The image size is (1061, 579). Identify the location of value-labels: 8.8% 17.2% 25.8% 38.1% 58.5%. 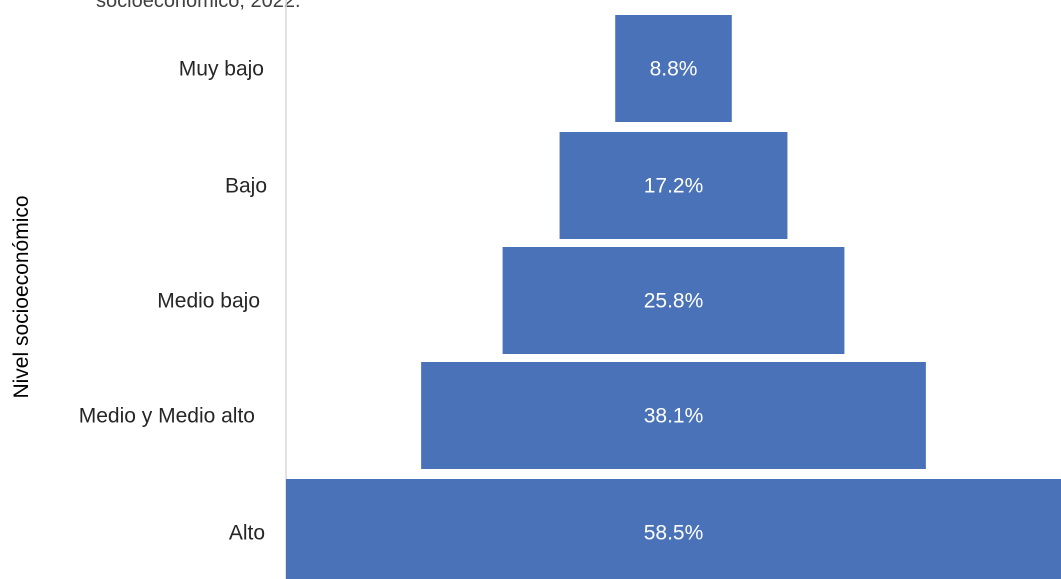
(674, 301).